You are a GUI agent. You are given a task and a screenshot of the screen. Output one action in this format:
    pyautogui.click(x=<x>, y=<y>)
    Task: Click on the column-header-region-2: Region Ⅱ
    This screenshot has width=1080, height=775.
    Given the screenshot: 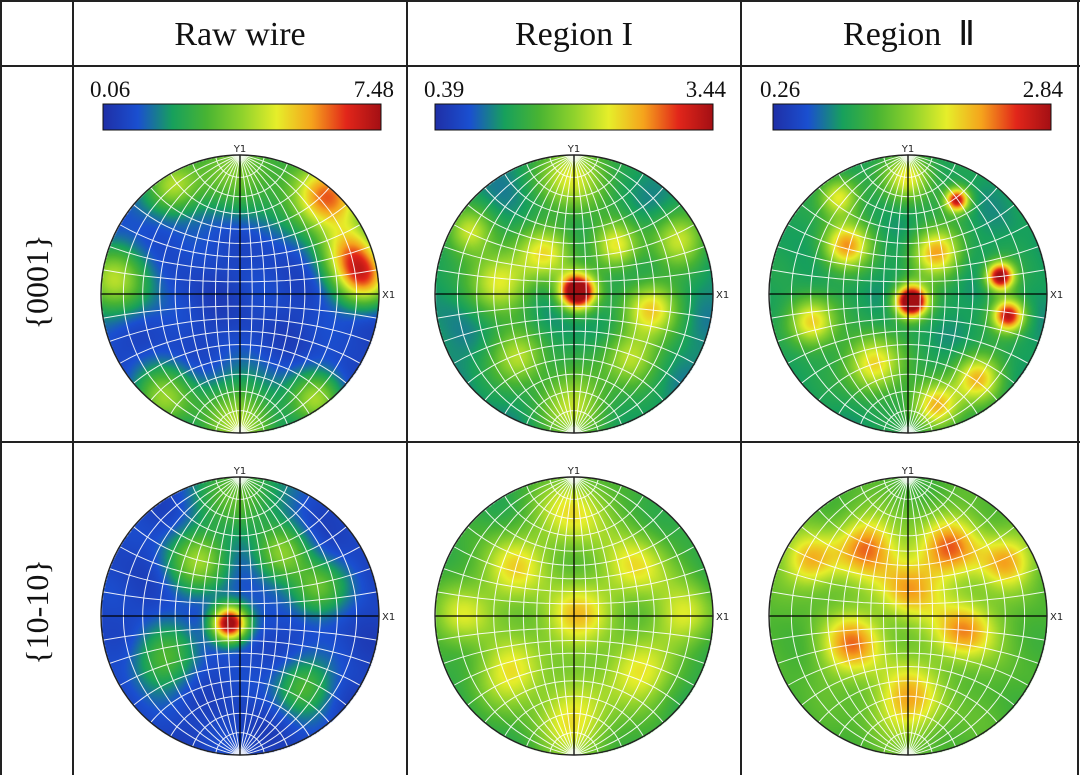 What is the action you would take?
    pyautogui.click(x=909, y=34)
    